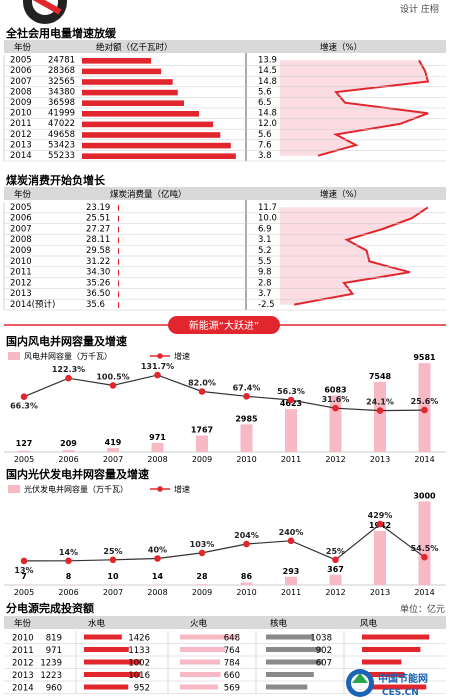  Describe the element at coordinates (139, 676) in the screenshot. I see `thermal-value-label: 1016` at that location.